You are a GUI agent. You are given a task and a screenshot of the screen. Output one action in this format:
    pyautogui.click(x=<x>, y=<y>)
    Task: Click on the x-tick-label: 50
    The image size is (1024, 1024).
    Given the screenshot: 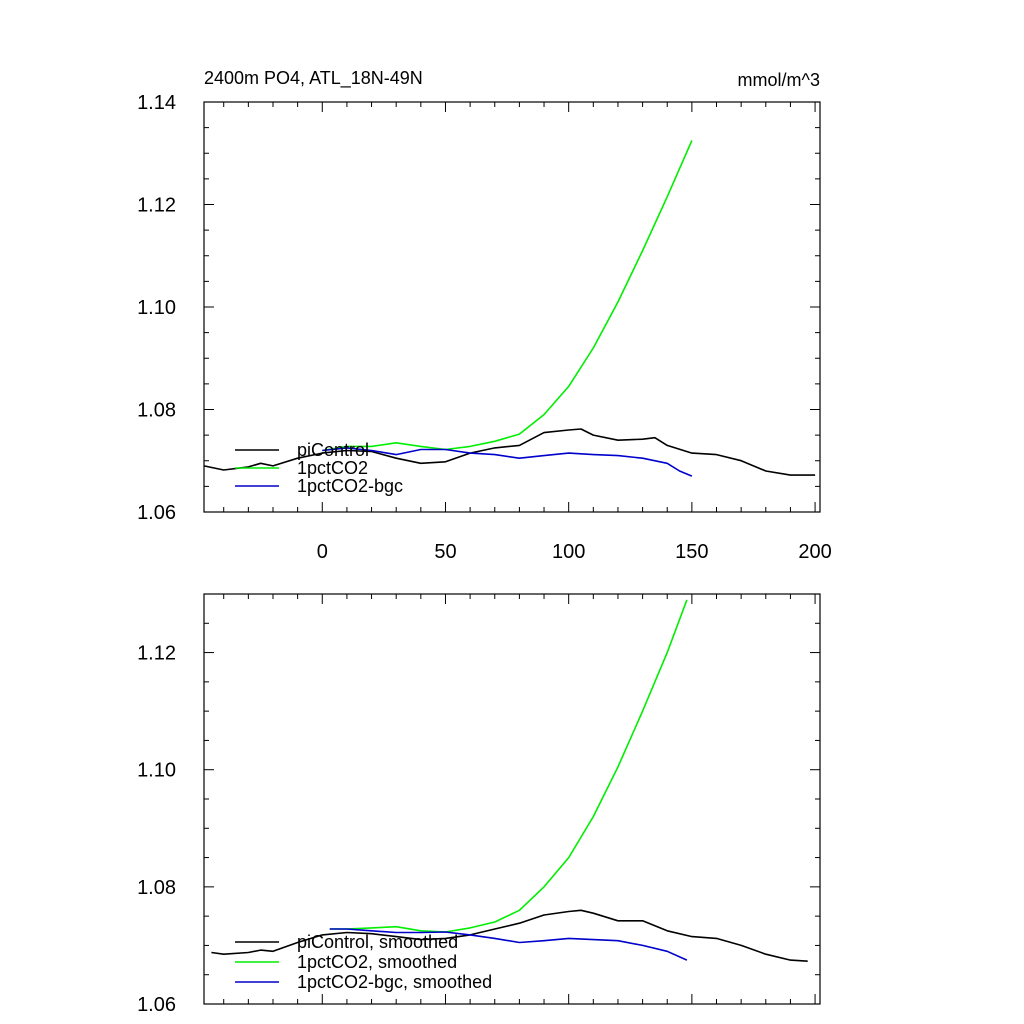 What is the action you would take?
    pyautogui.click(x=445, y=552)
    